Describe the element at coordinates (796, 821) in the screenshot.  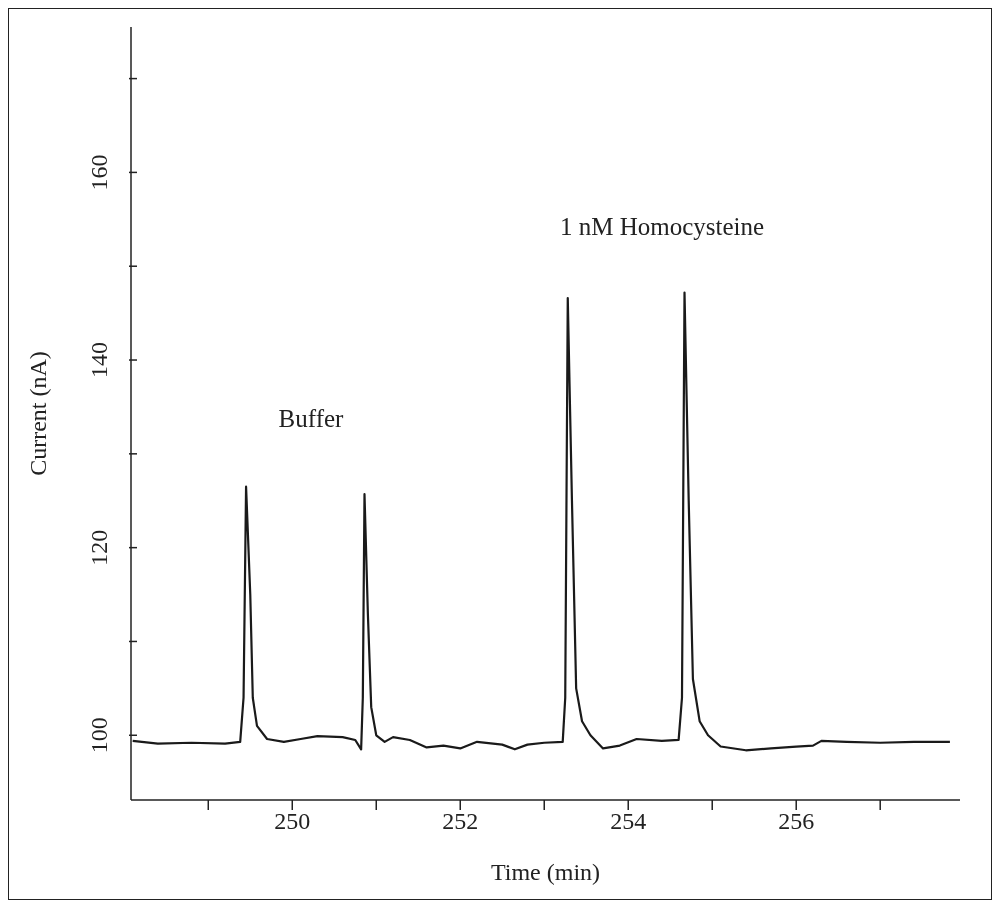
I see `x-tick-label: 256` at that location.